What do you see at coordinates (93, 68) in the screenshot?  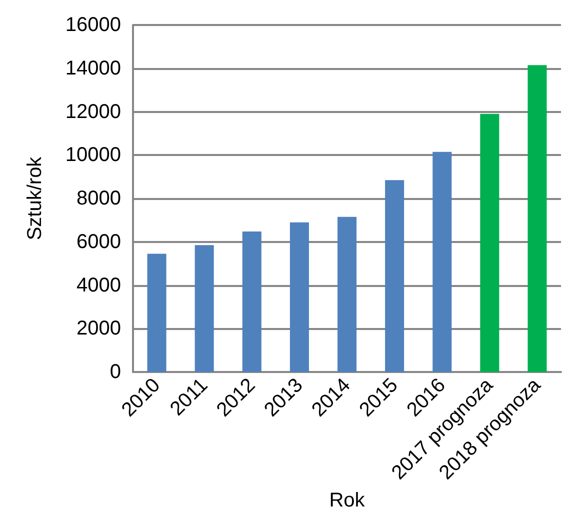 I see `y-tick-label: 14000` at bounding box center [93, 68].